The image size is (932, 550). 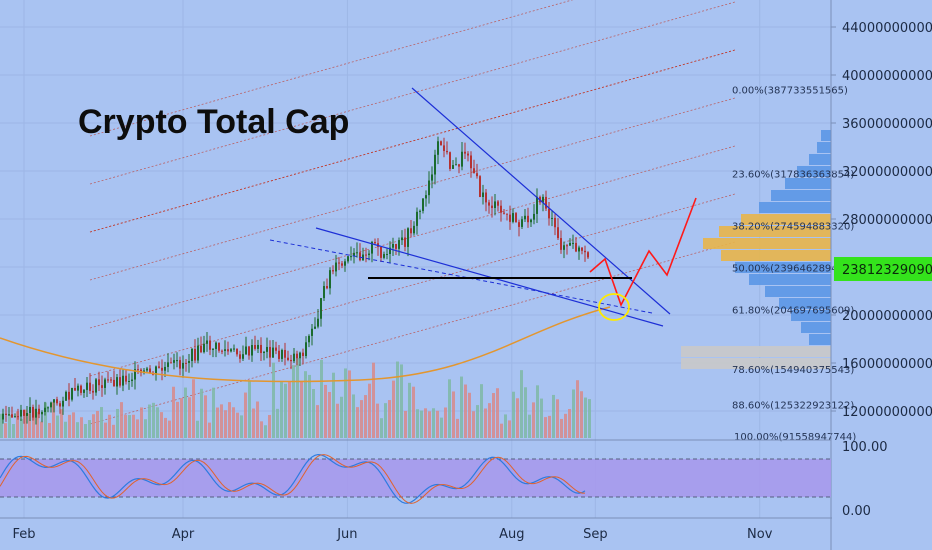 What do you see at coordinates (856, 511) in the screenshot?
I see `oscillator-tick-label: 0.00` at bounding box center [856, 511].